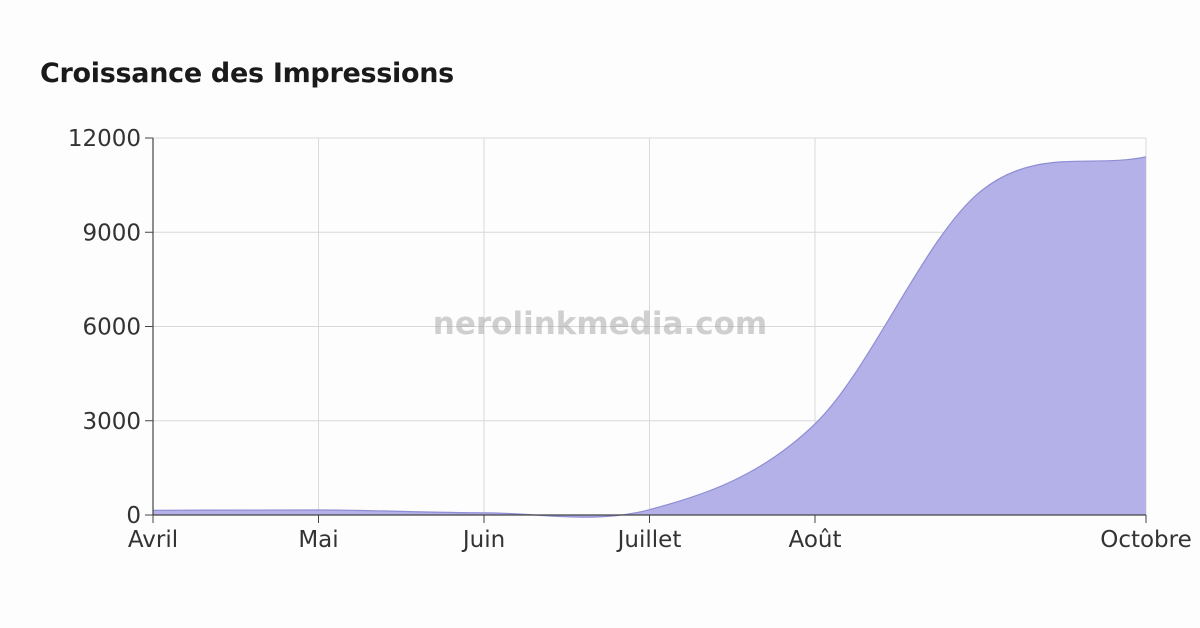  I want to click on x-tick-label: Juin, so click(483, 540).